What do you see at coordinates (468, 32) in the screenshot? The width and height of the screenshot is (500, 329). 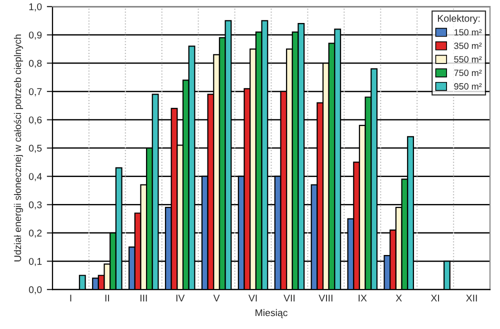 I see `legend-label: 150 m²` at bounding box center [468, 32].